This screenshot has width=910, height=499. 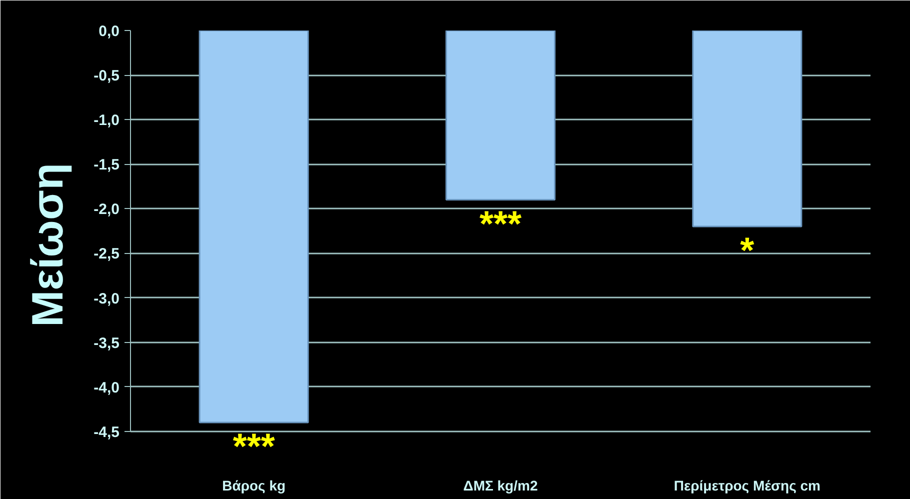 What do you see at coordinates (107, 76) in the screenshot?
I see `y-tick-label: -0,5` at bounding box center [107, 76].